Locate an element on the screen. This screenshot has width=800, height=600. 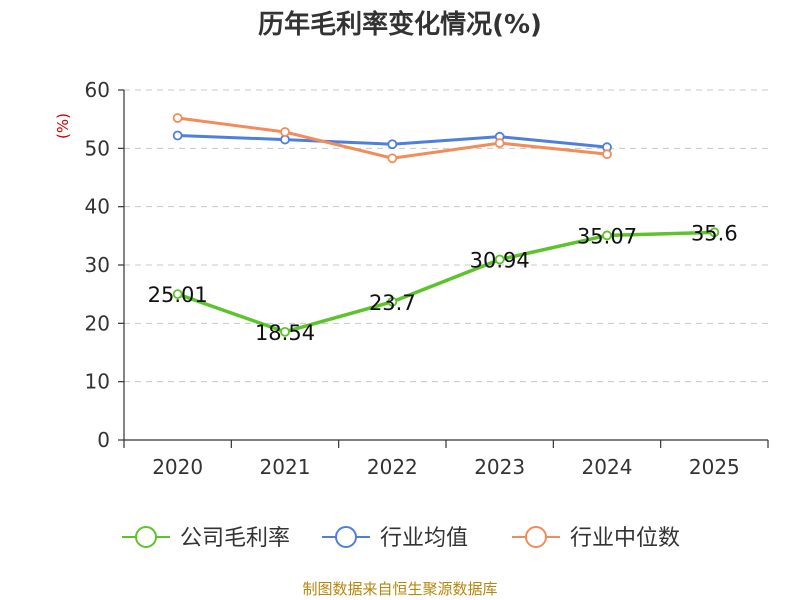
y-tick-label: 40 is located at coordinates (97, 207).